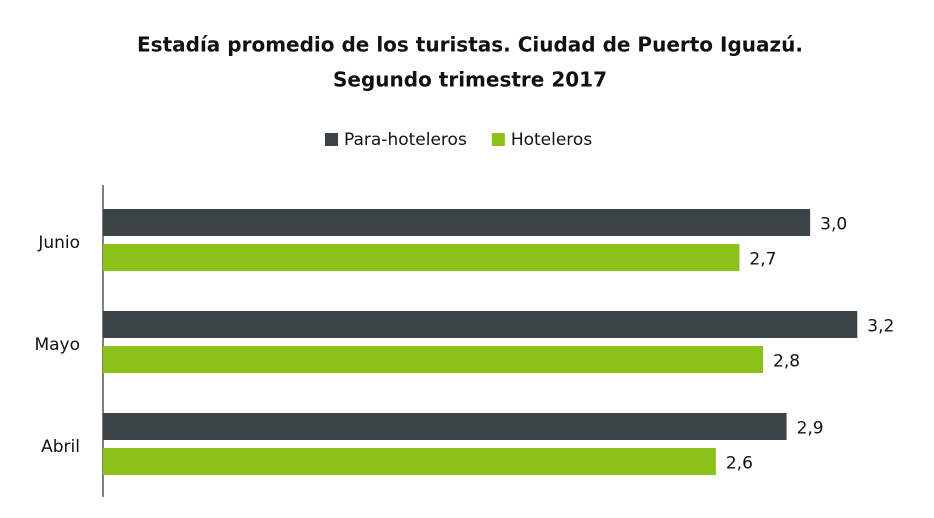 This screenshot has width=934, height=518. What do you see at coordinates (880, 327) in the screenshot?
I see `data-label: 3,2` at bounding box center [880, 327].